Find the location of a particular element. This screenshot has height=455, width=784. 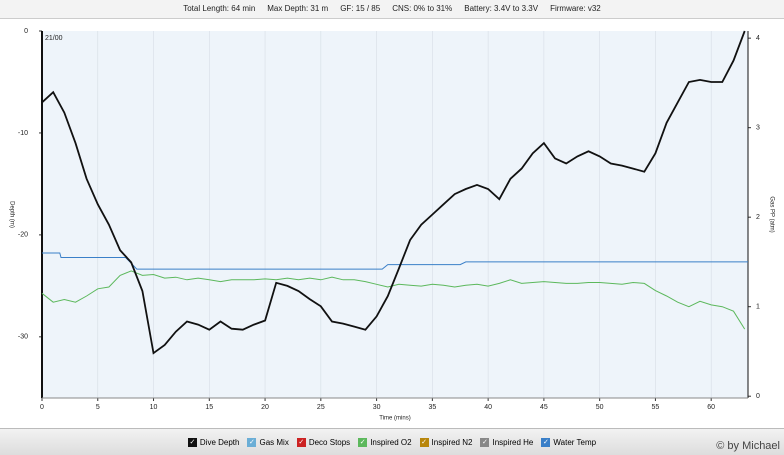

y2-tick-label: 2 is located at coordinates (758, 217).